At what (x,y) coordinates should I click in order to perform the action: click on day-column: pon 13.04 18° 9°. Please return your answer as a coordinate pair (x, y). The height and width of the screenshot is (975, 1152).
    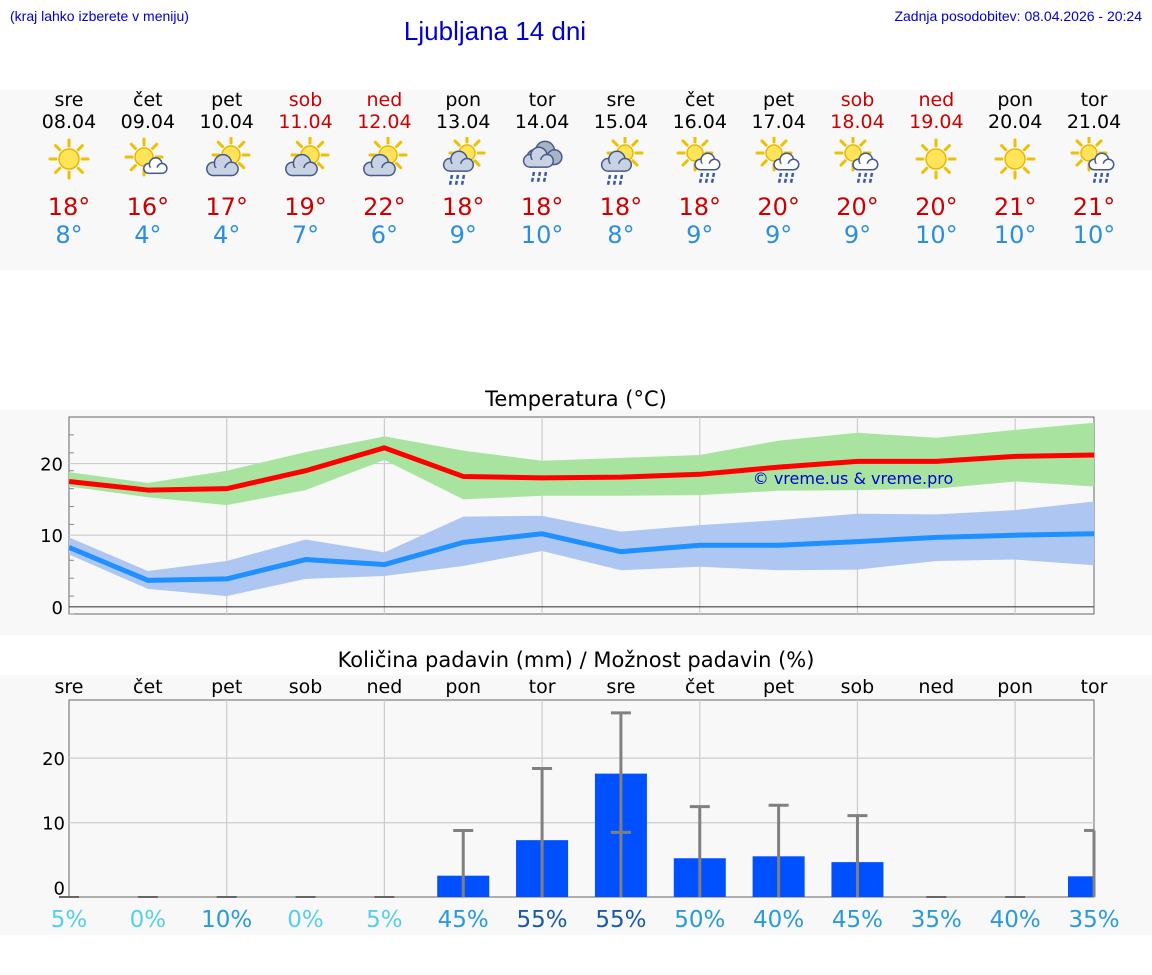
    Looking at the image, I should click on (463, 169).